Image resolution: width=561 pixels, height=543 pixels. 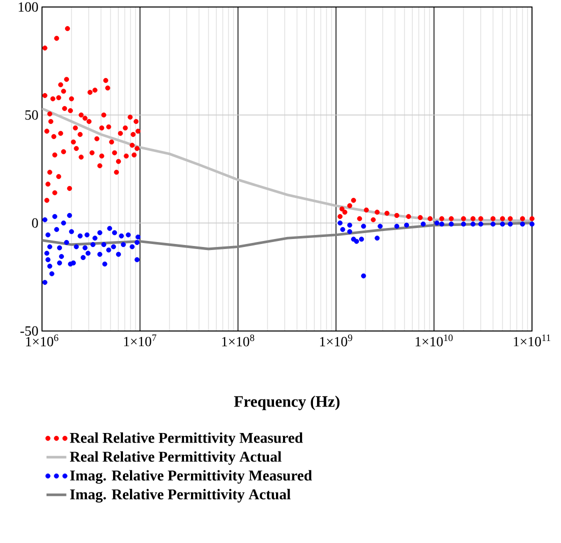 What do you see at coordinates (336, 340) in the screenshot?
I see `x-tick-label: 1×10$^{9}$` at bounding box center [336, 340].